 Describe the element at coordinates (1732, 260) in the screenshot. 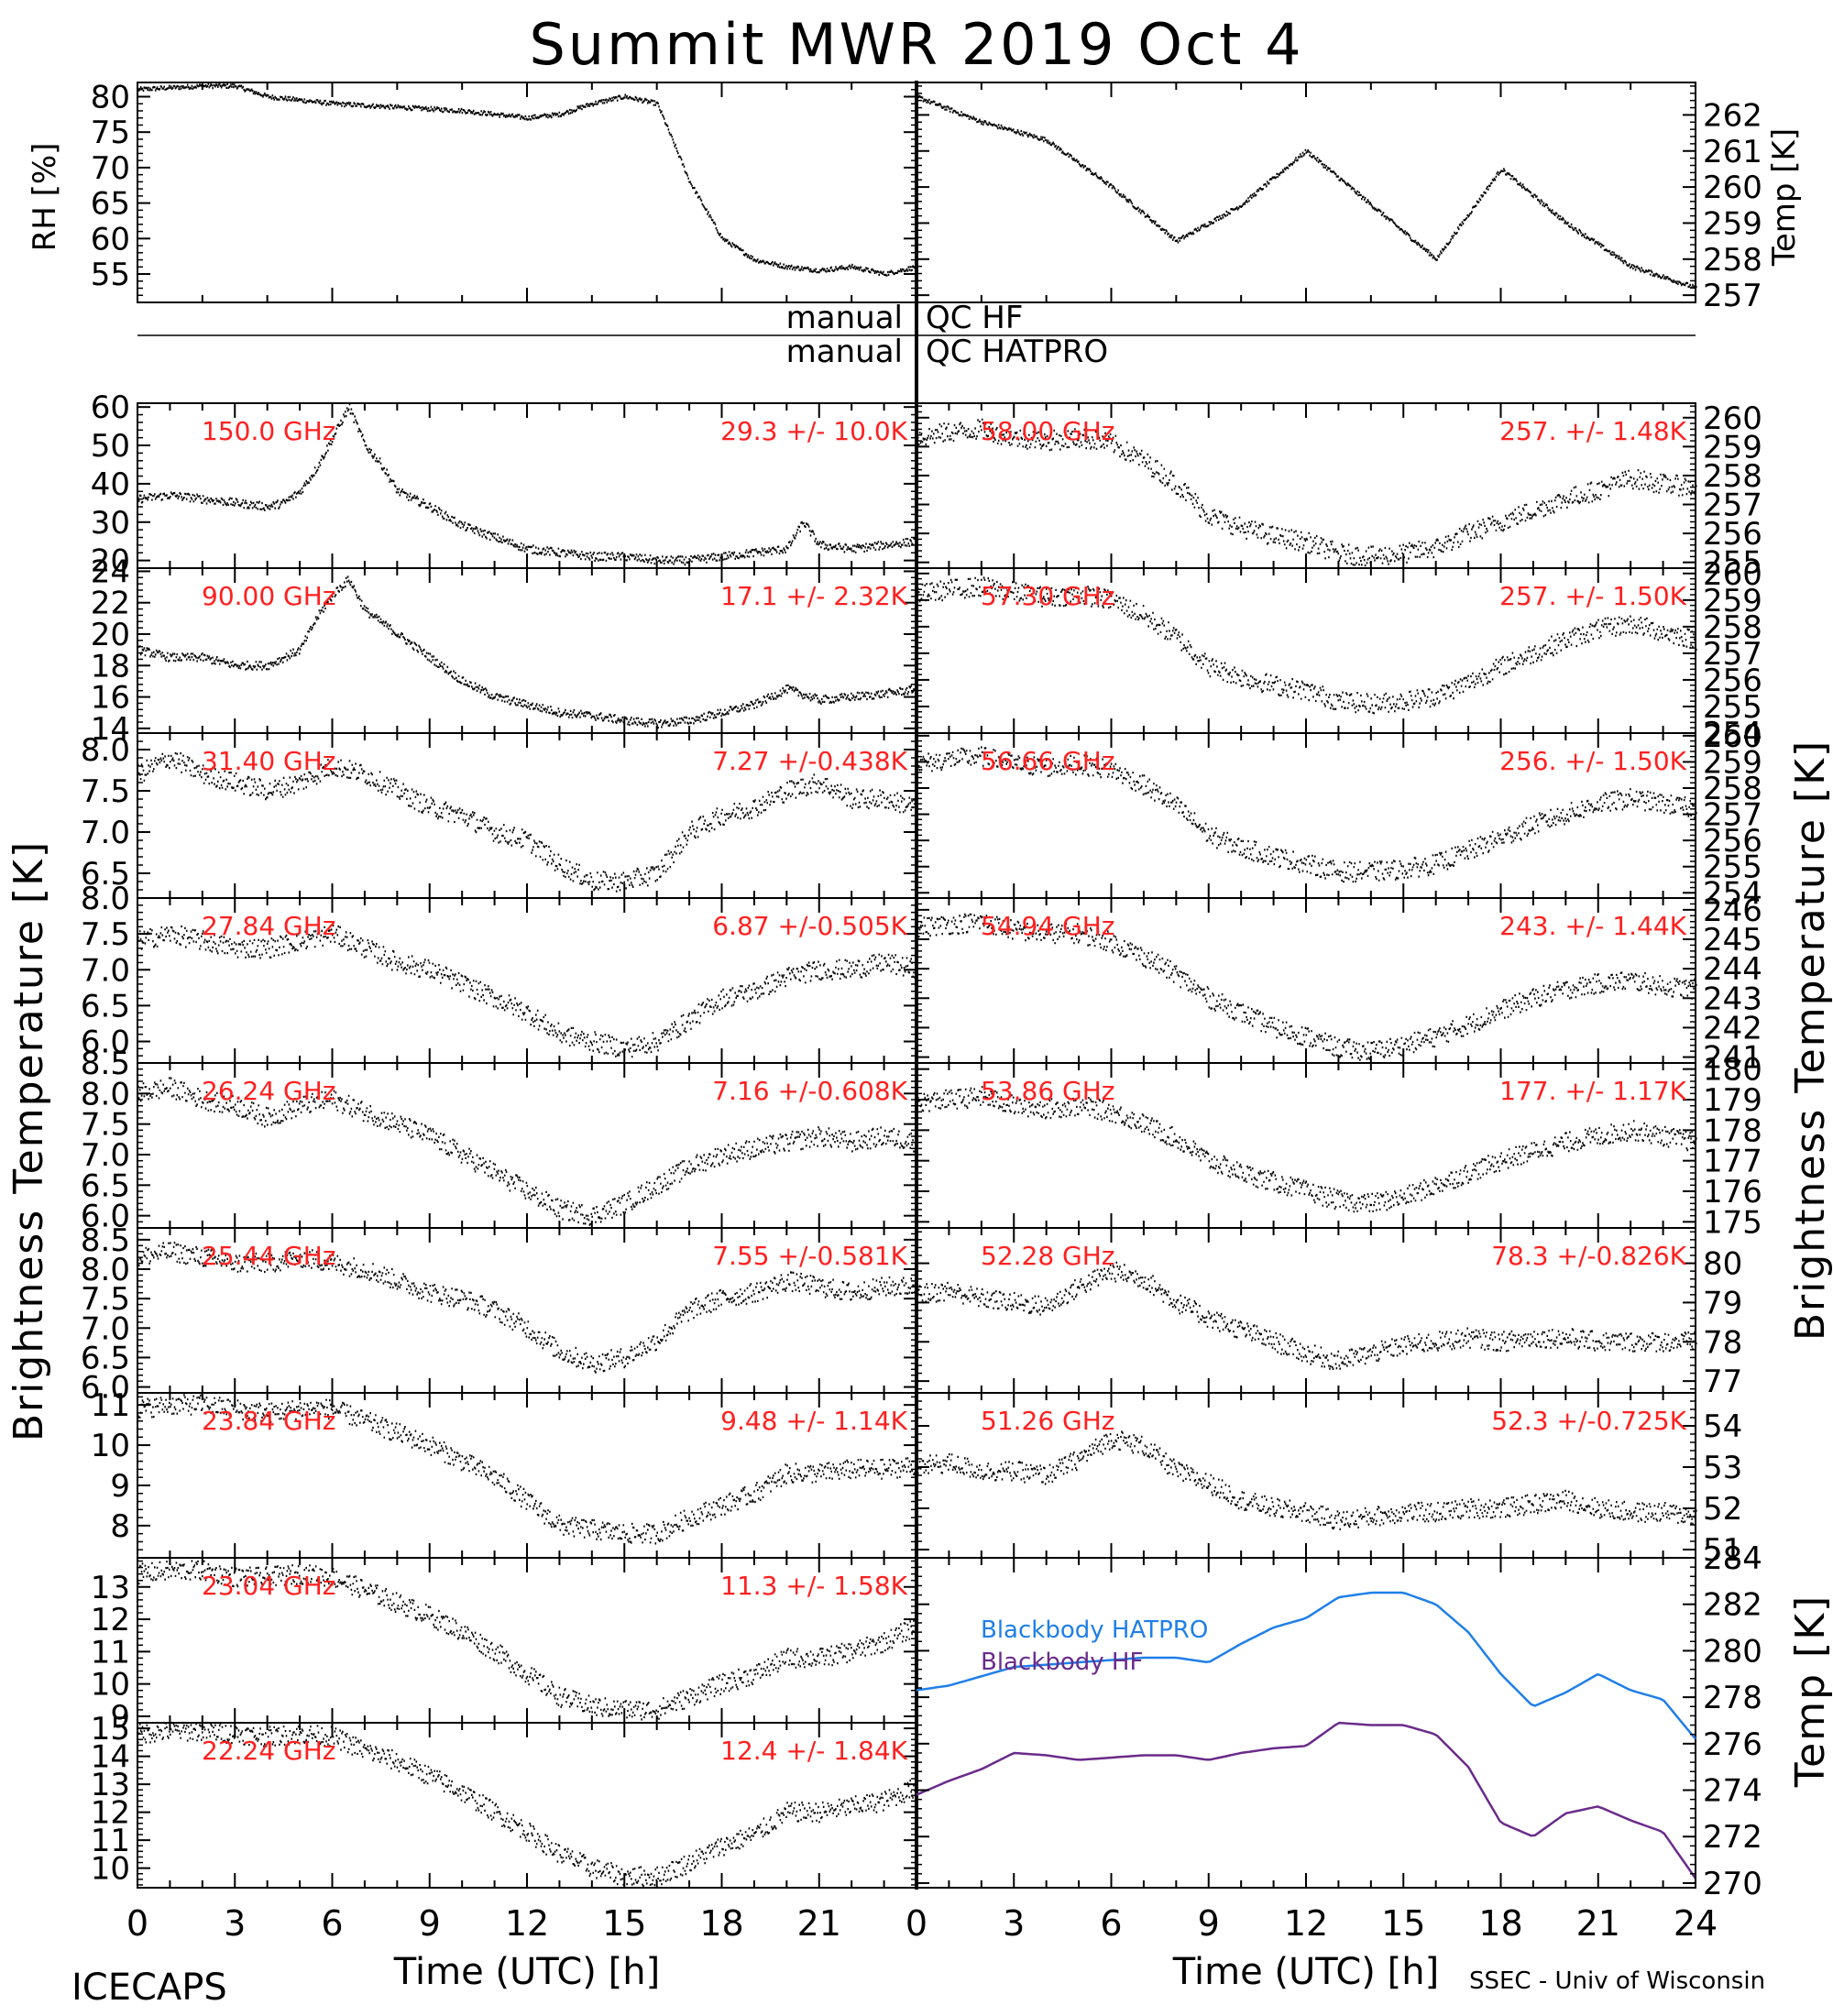

I see `temp-y-tick-label: 258` at that location.